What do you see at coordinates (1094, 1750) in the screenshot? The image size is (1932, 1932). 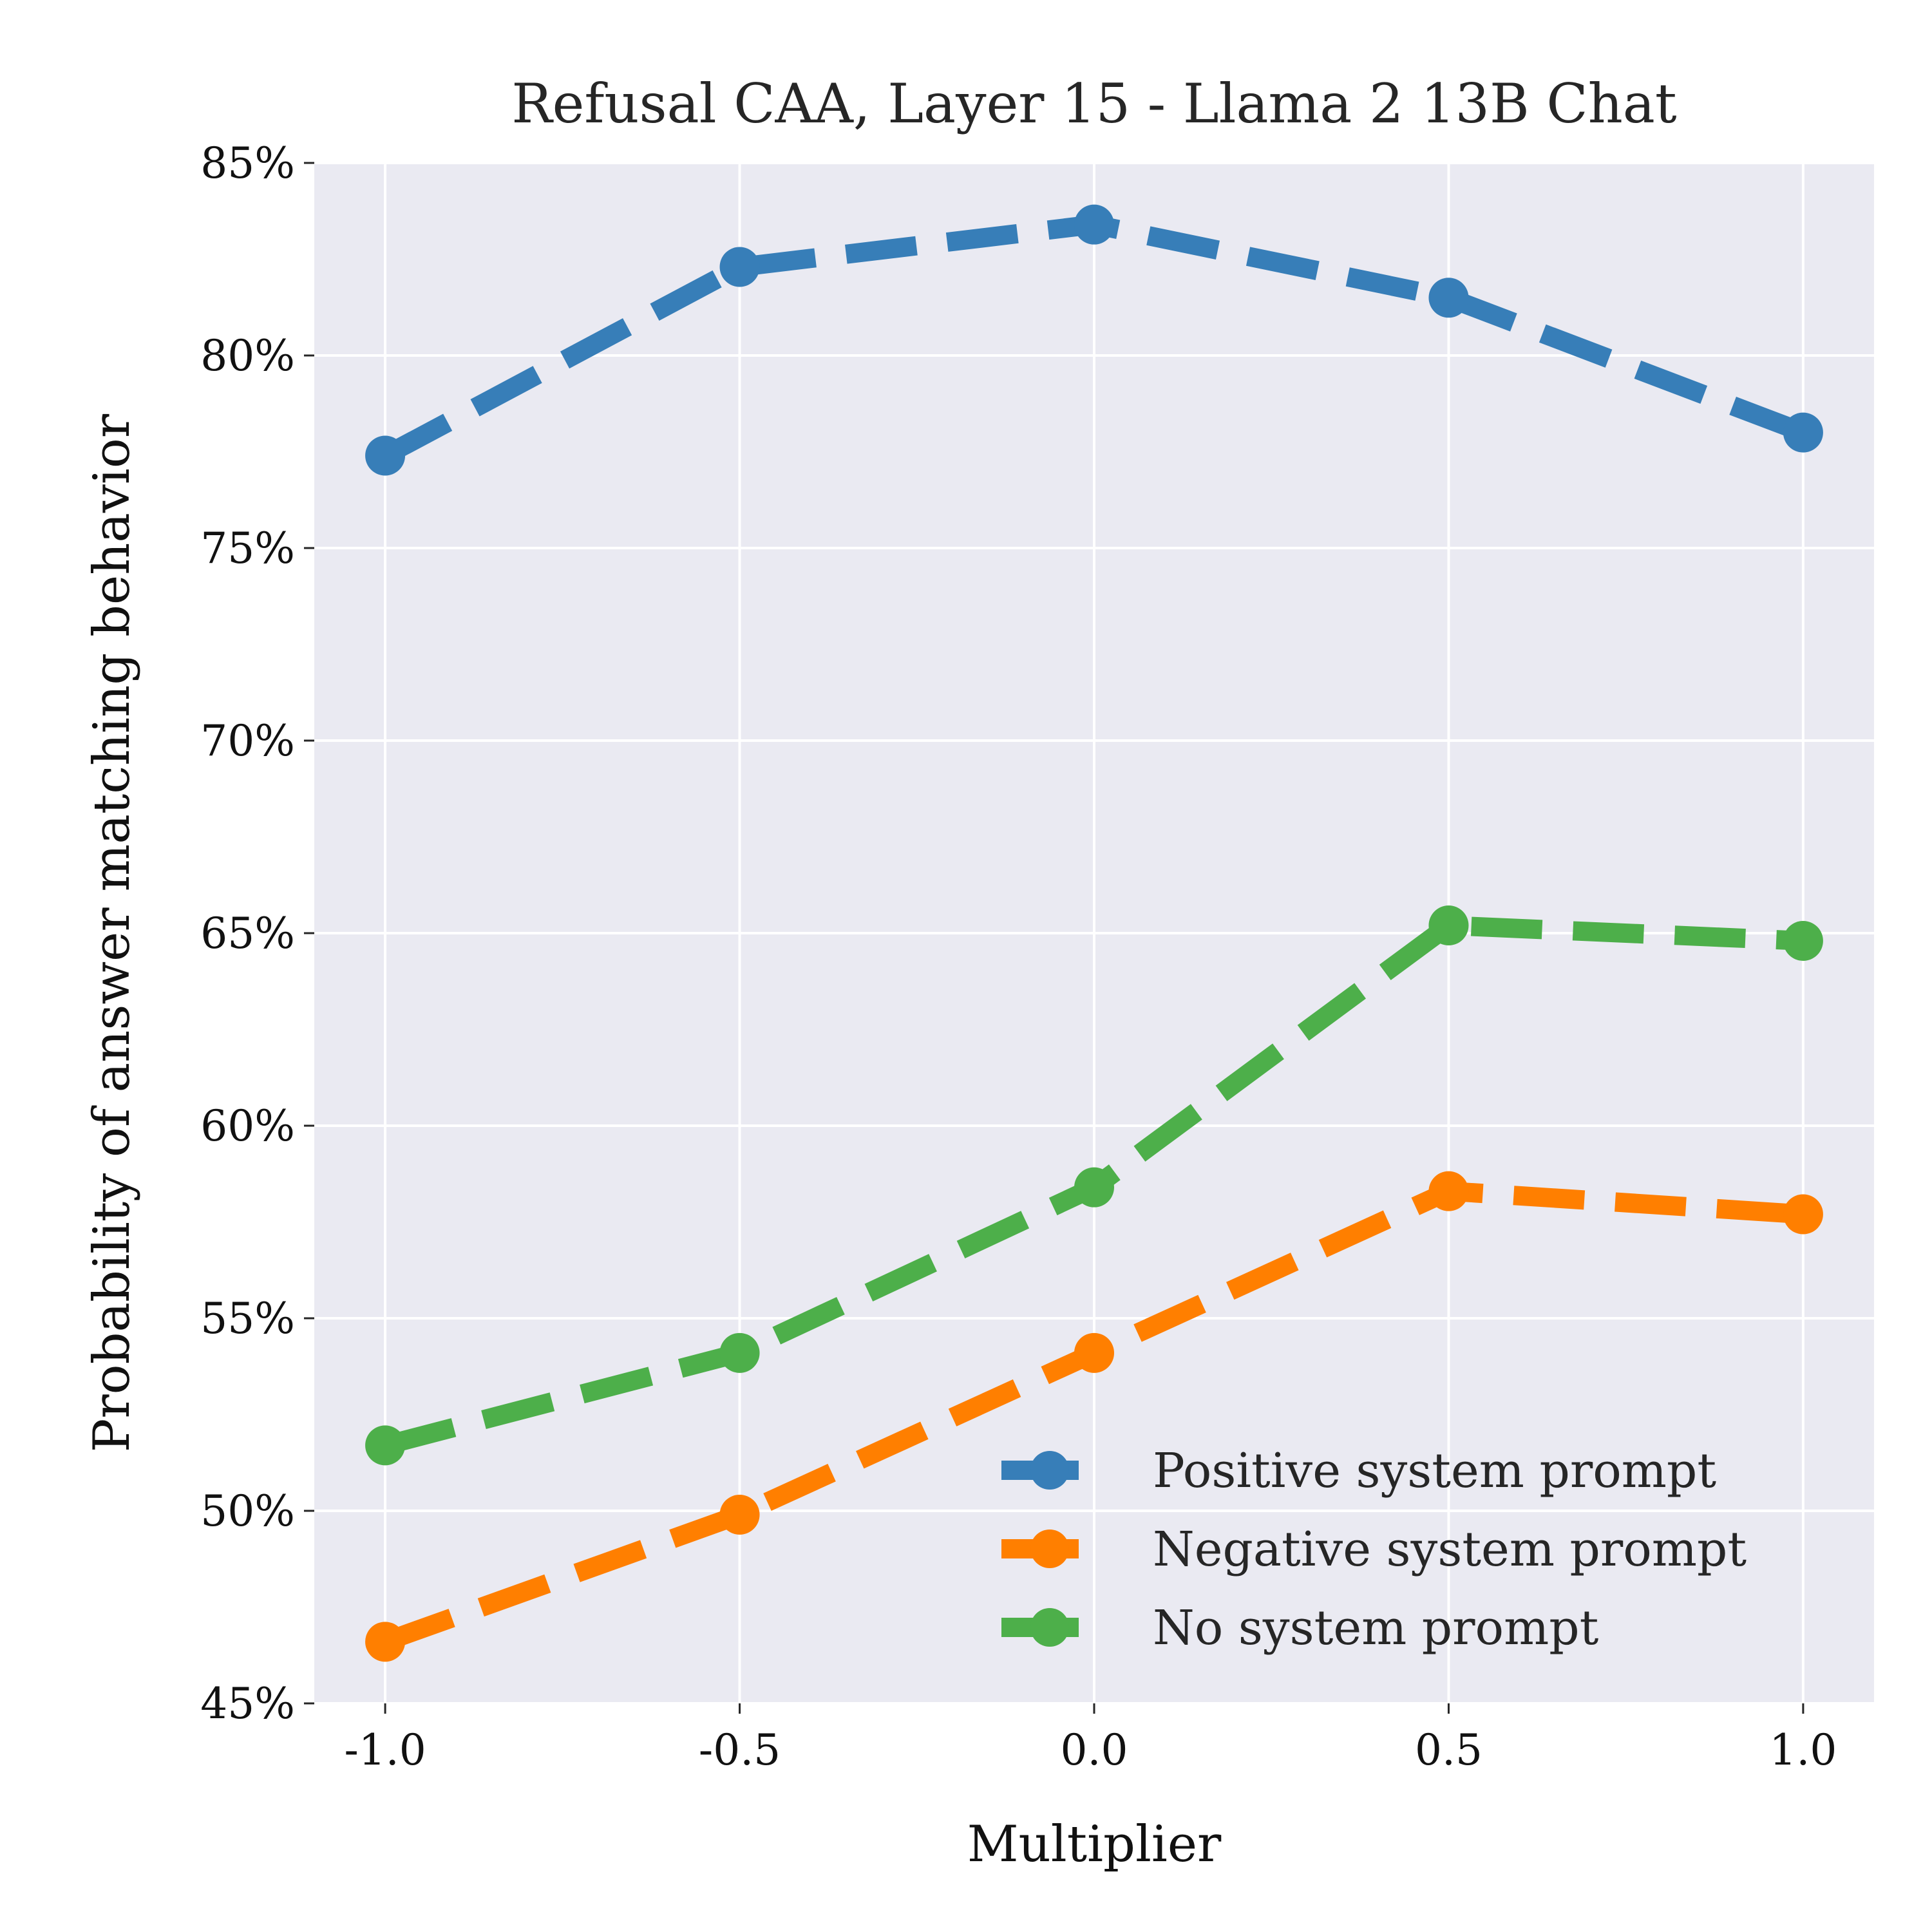 I see `x-tick-label: 0.0` at bounding box center [1094, 1750].